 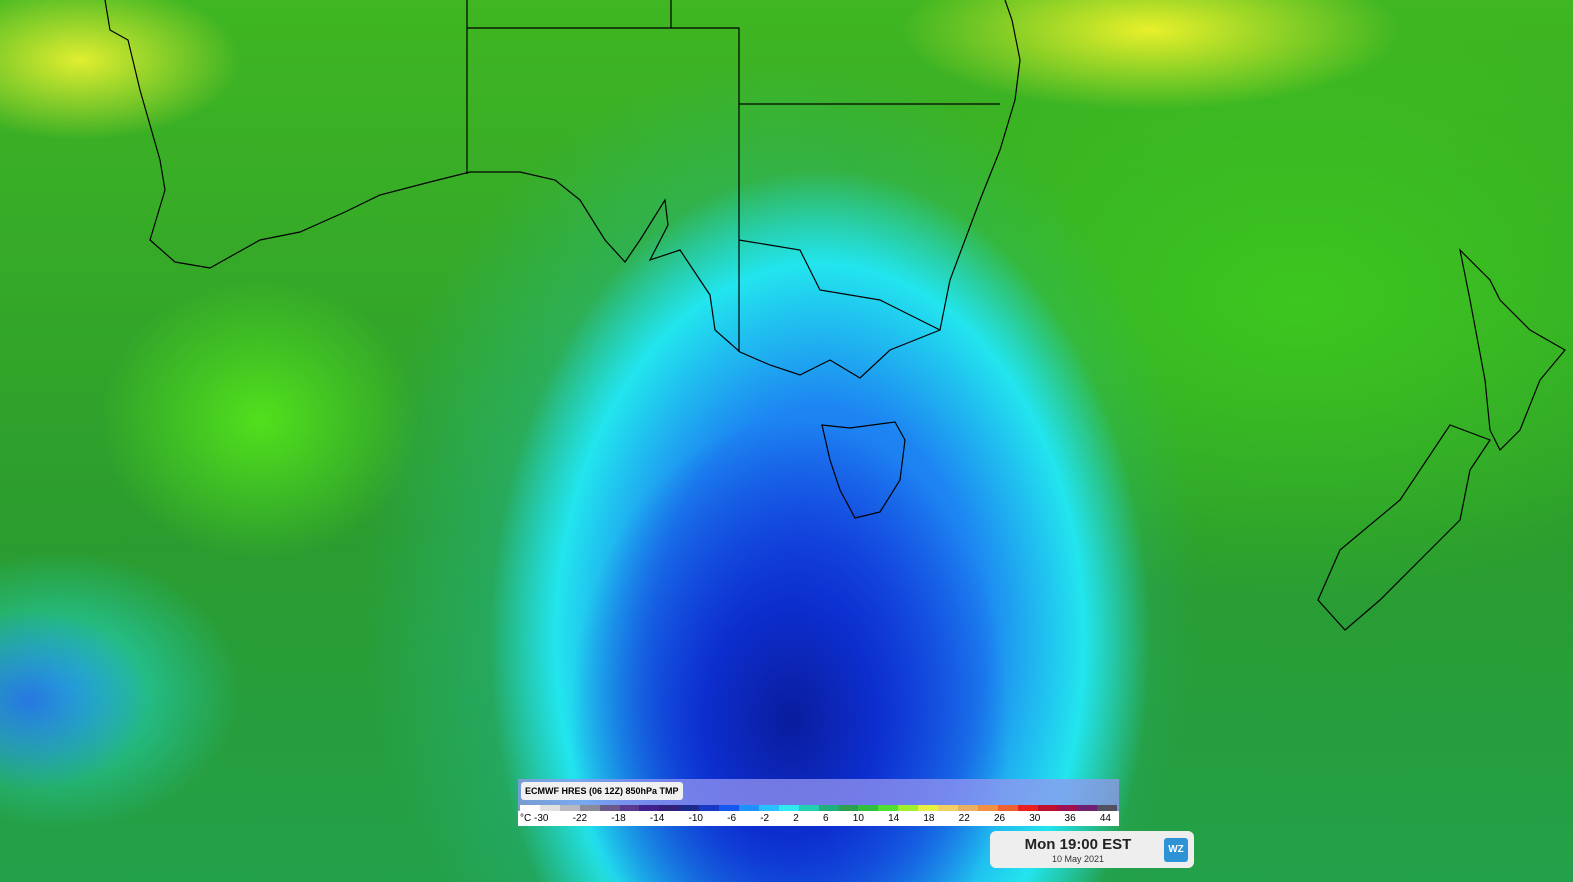 What do you see at coordinates (796, 818) in the screenshot?
I see `legend-label: 2` at bounding box center [796, 818].